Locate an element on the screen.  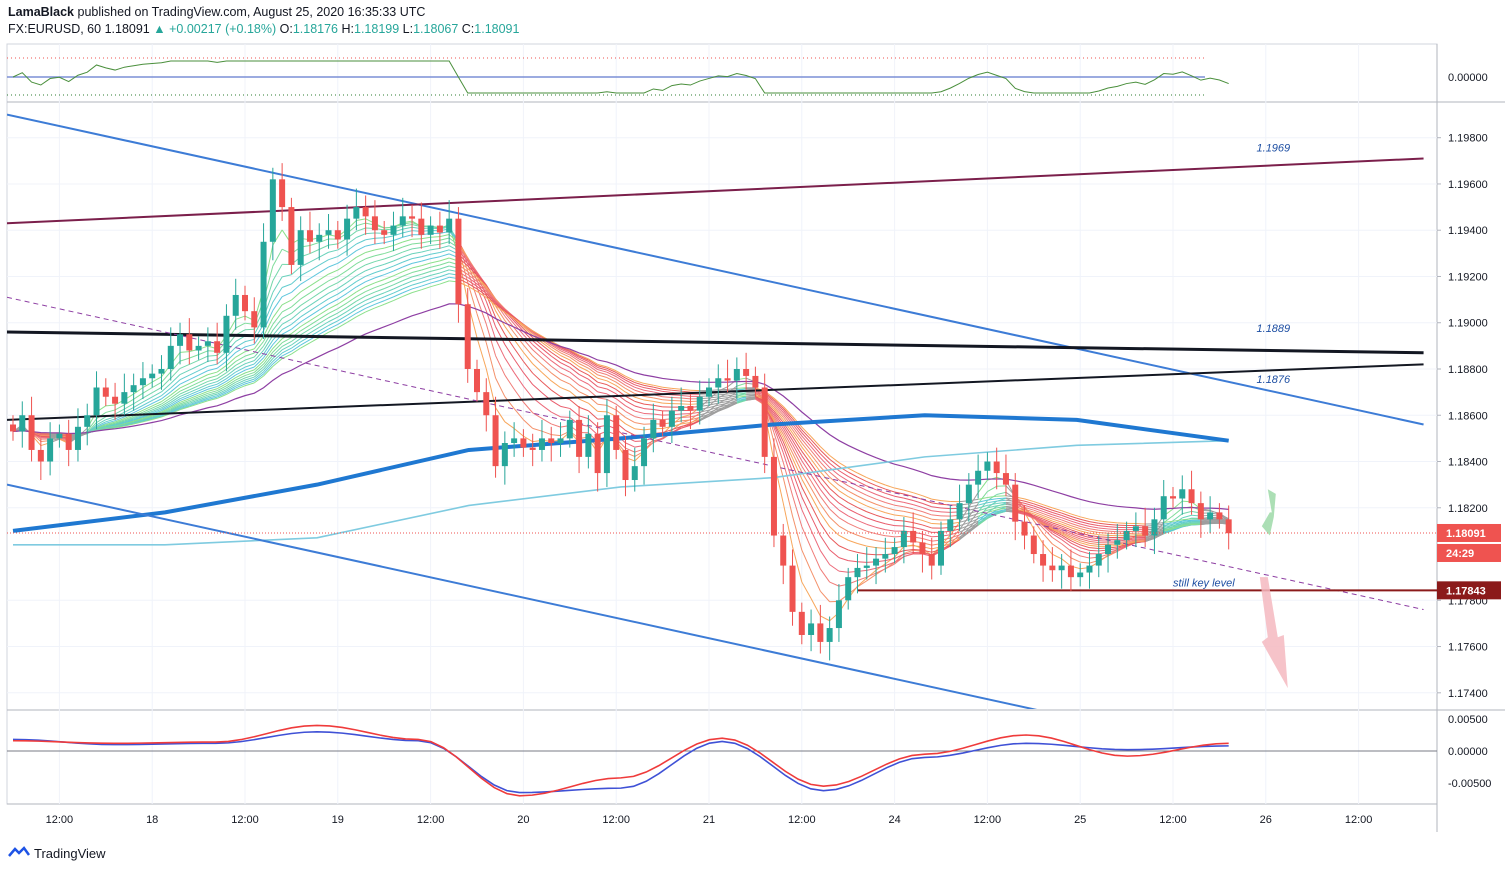
tradingview-brand: TradingView is located at coordinates (70, 853).